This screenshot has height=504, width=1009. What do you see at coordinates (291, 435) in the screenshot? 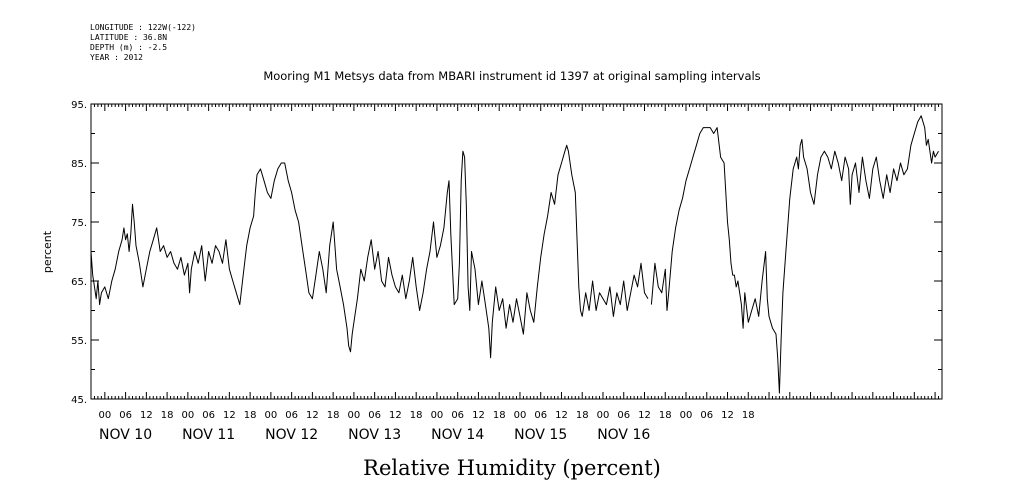
I see `x-day-label: NOV 12` at bounding box center [291, 435].